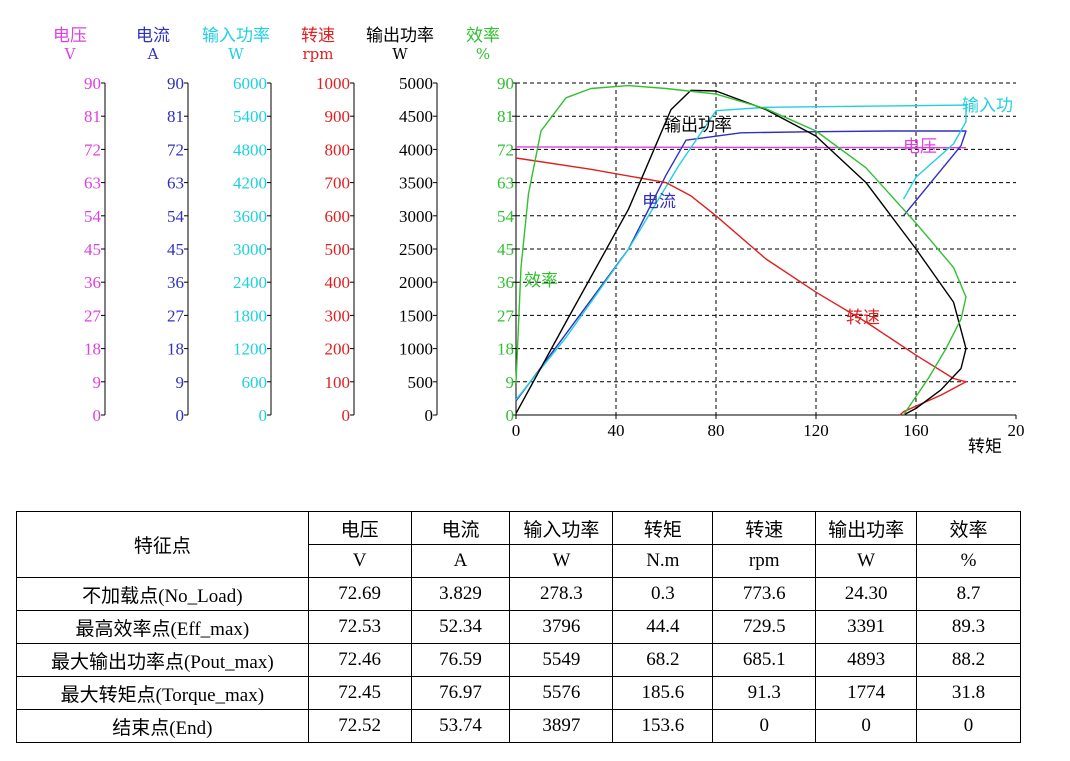 The width and height of the screenshot is (1070, 761). I want to click on table-cell: 52.34, so click(460, 627).